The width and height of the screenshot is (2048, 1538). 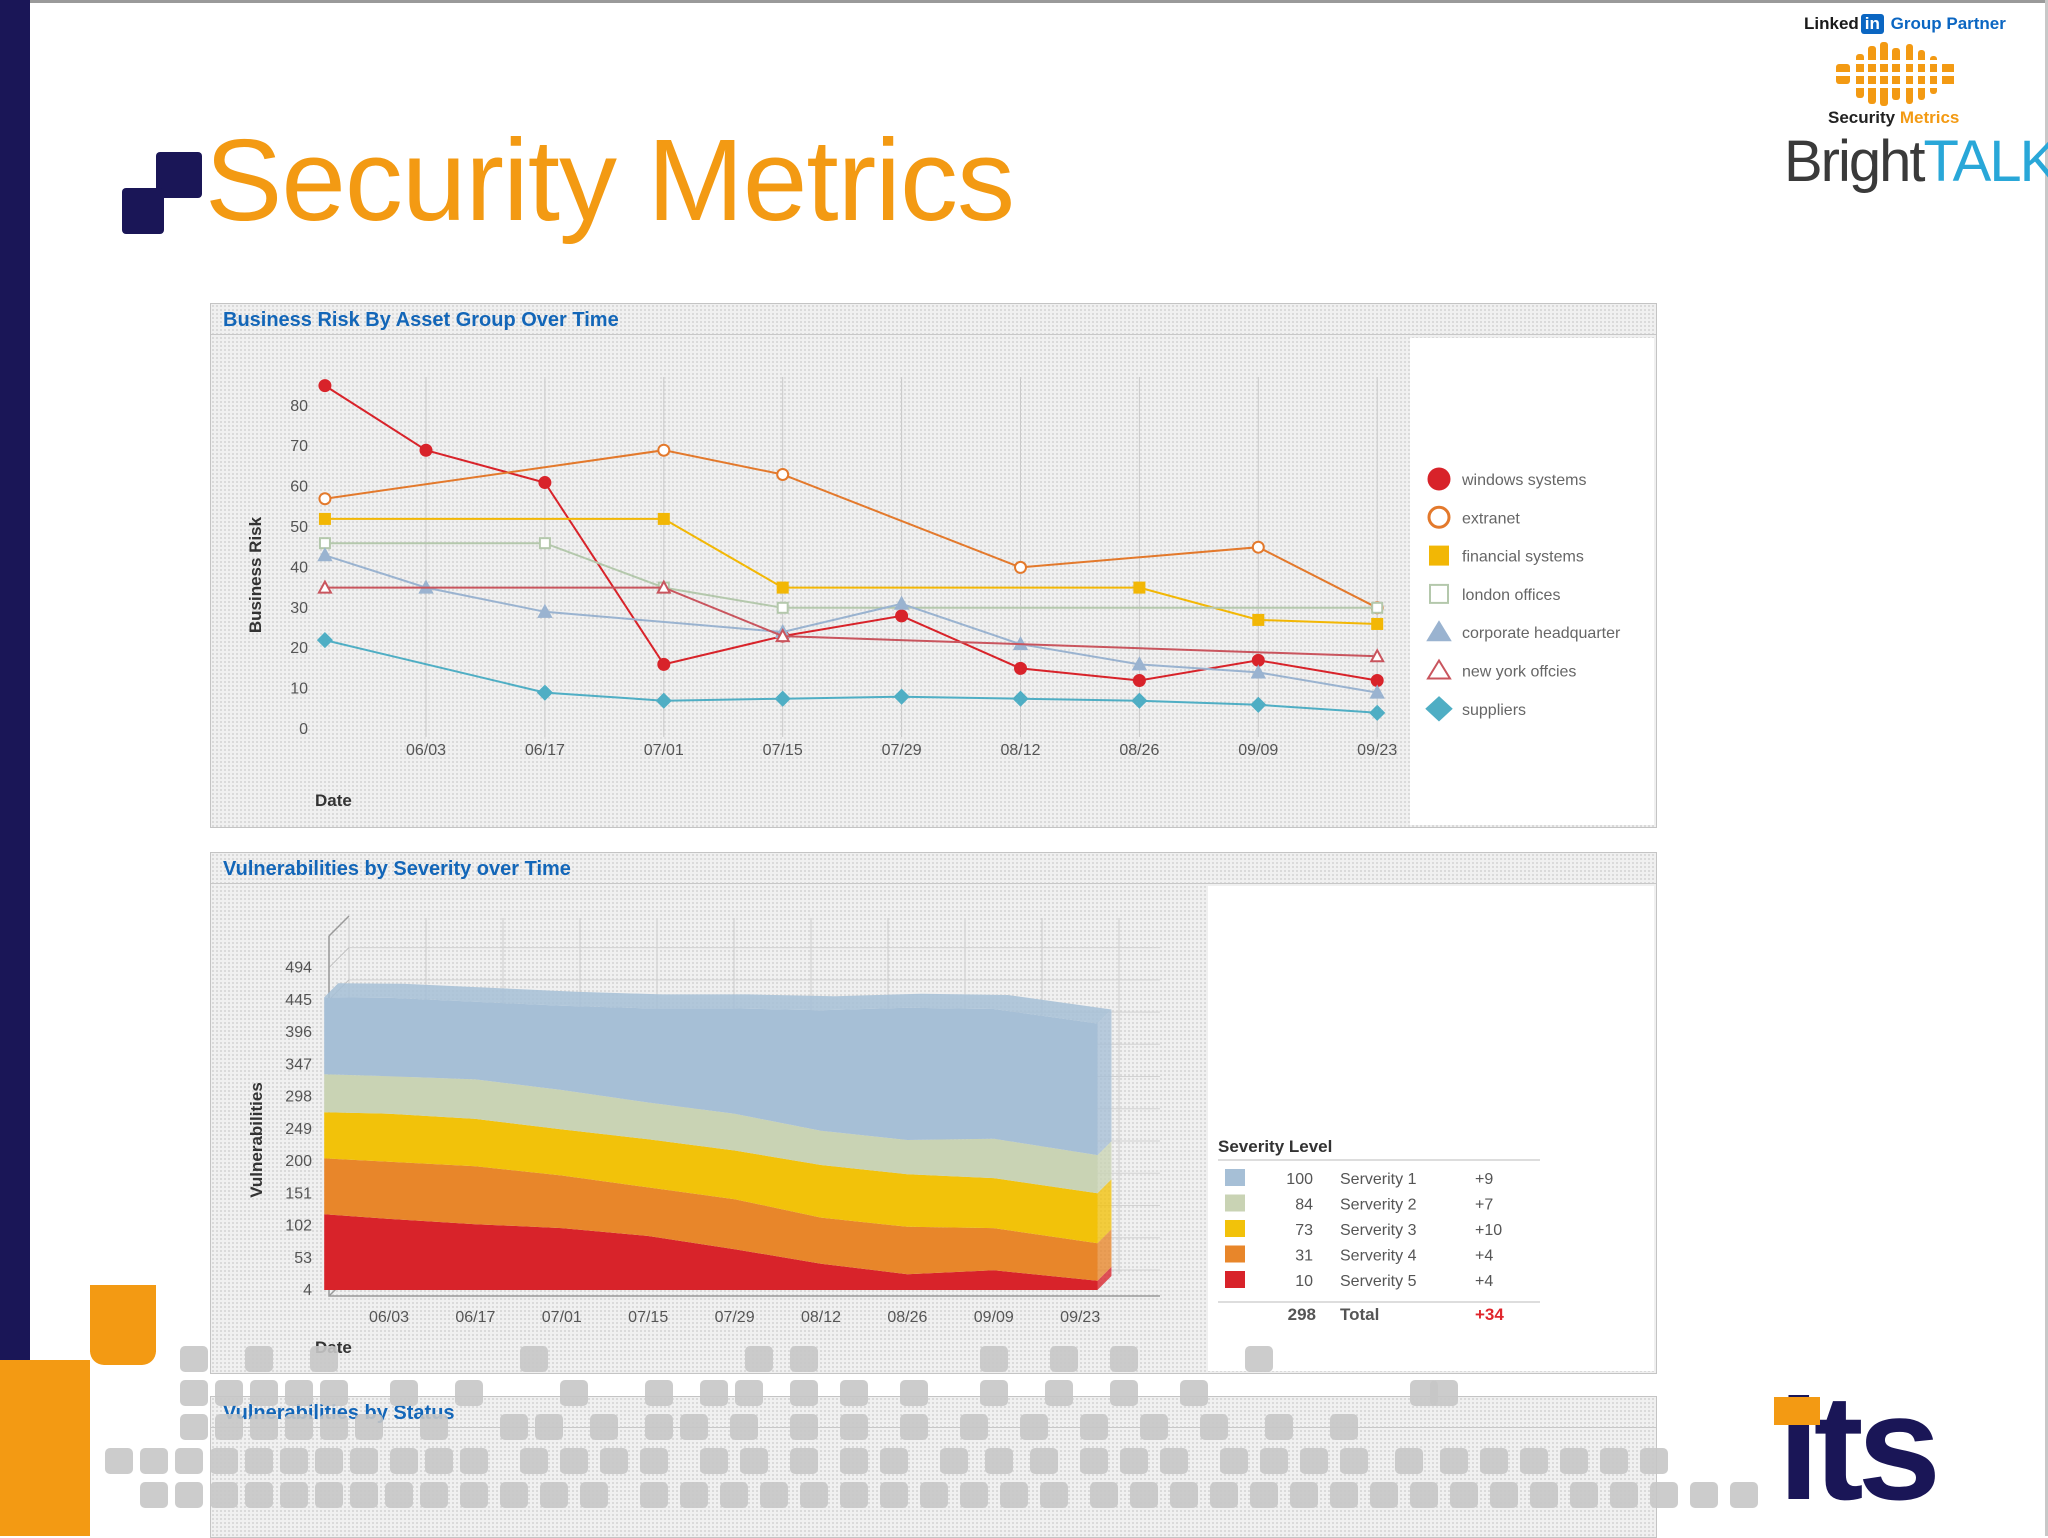 I want to click on y-tick-label: 10, so click(x=299, y=689).